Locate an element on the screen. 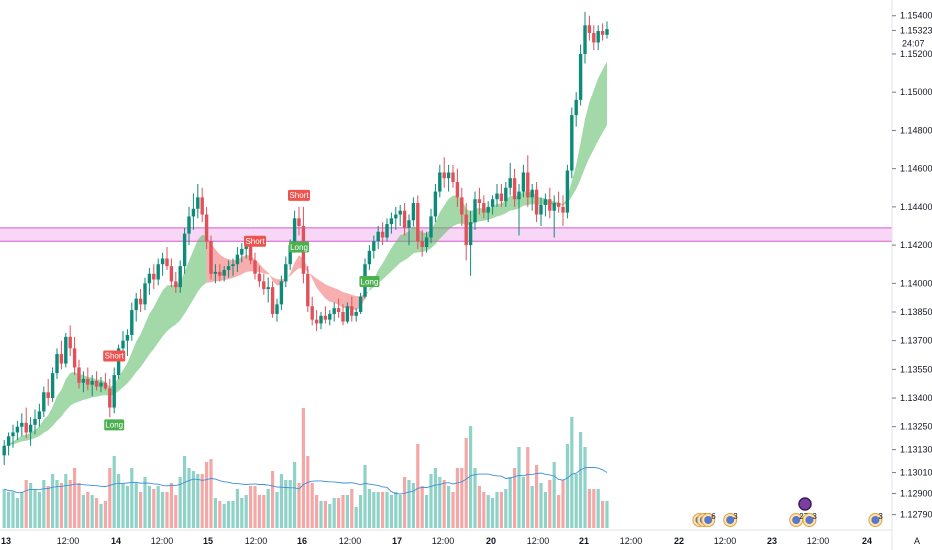 This screenshot has height=550, width=932. time-tick-label: 20 is located at coordinates (491, 541).